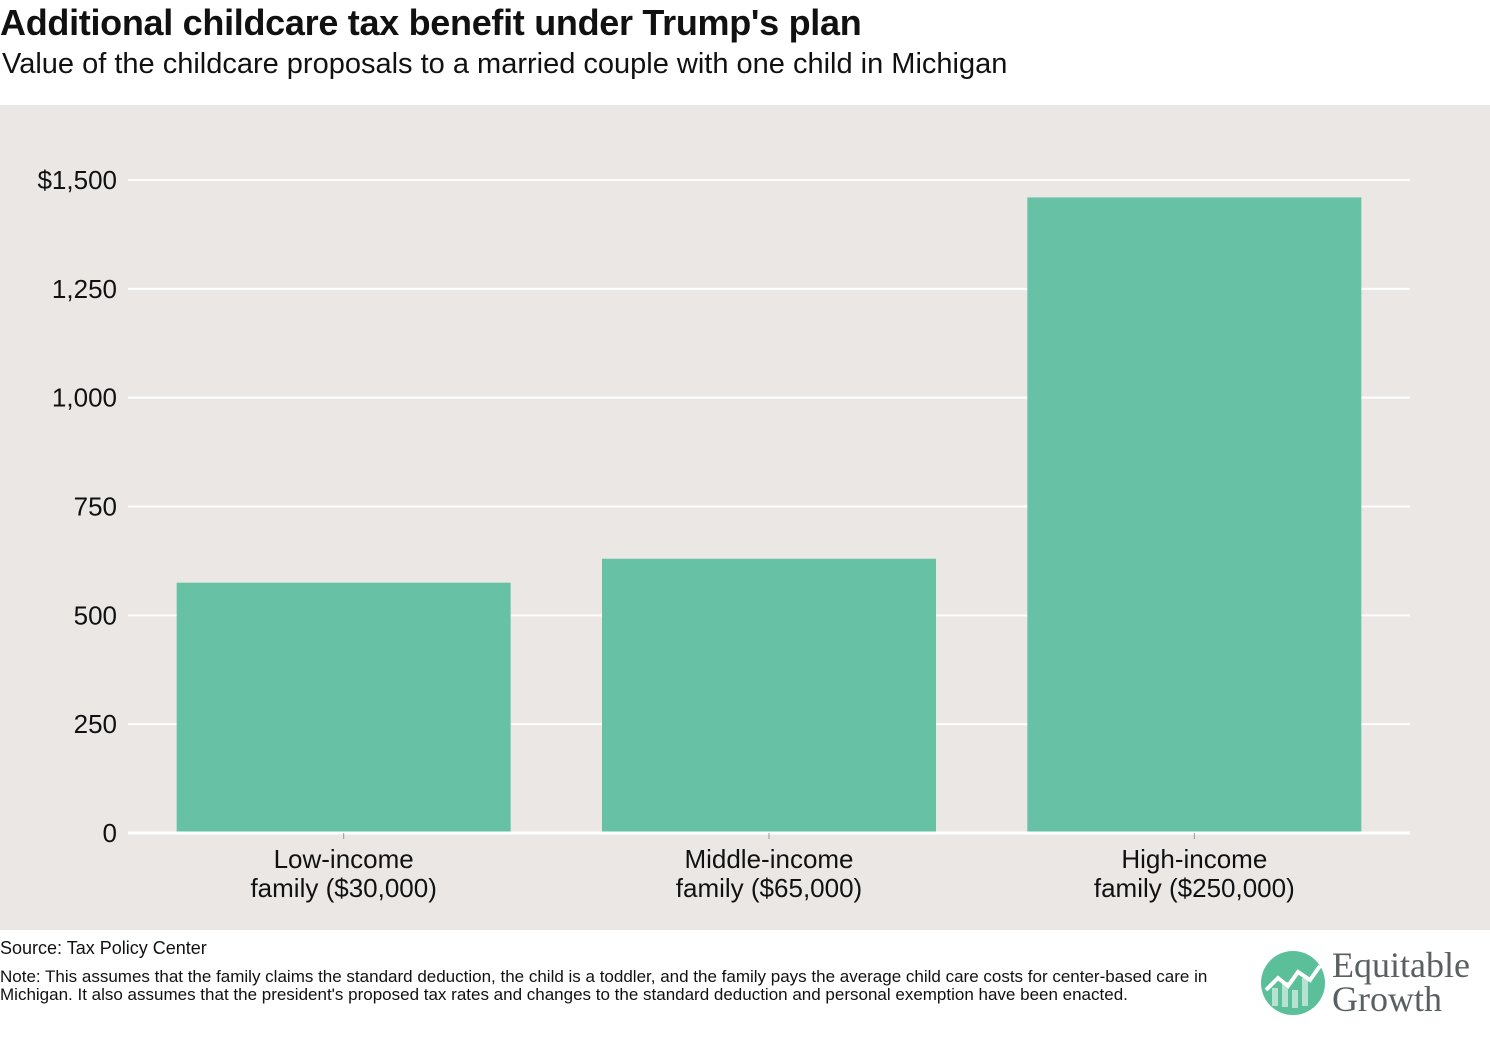 The width and height of the screenshot is (1490, 1040). Describe the element at coordinates (84, 398) in the screenshot. I see `y-tick-label: 1,000` at that location.